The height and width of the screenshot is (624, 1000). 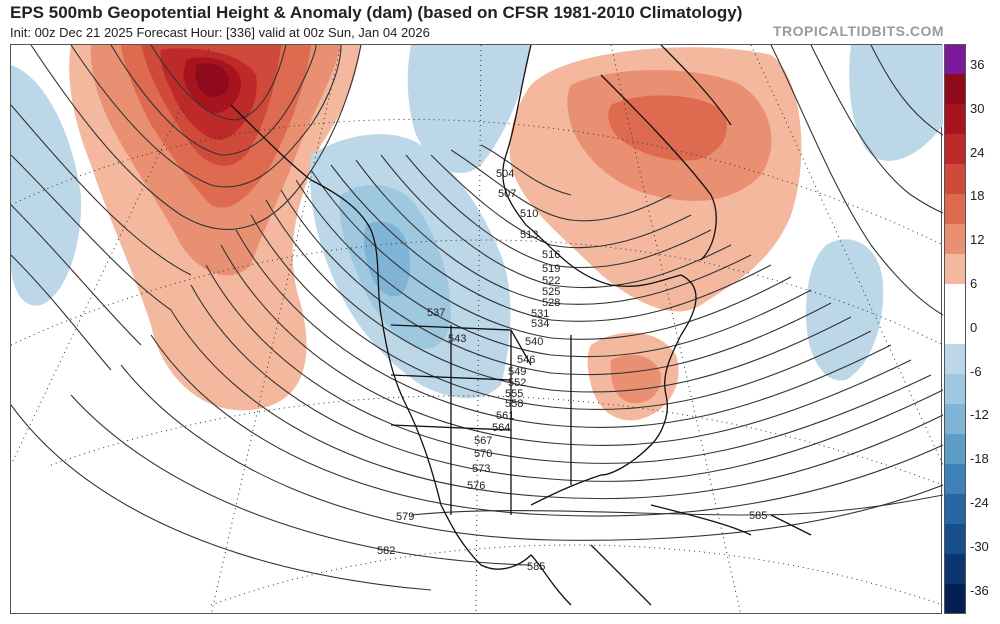 I want to click on contour-label: 555, so click(x=514, y=394).